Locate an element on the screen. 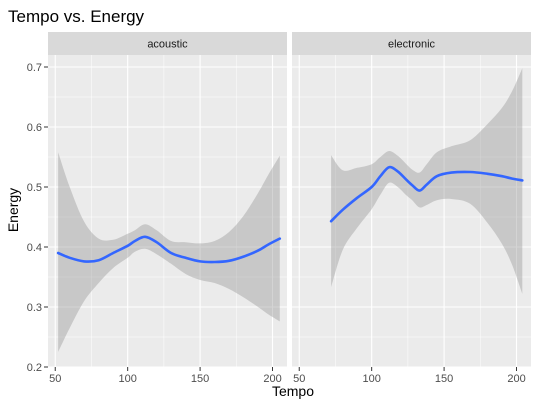 This screenshot has width=539, height=406. y-tick-label: 0.7 is located at coordinates (34, 68).